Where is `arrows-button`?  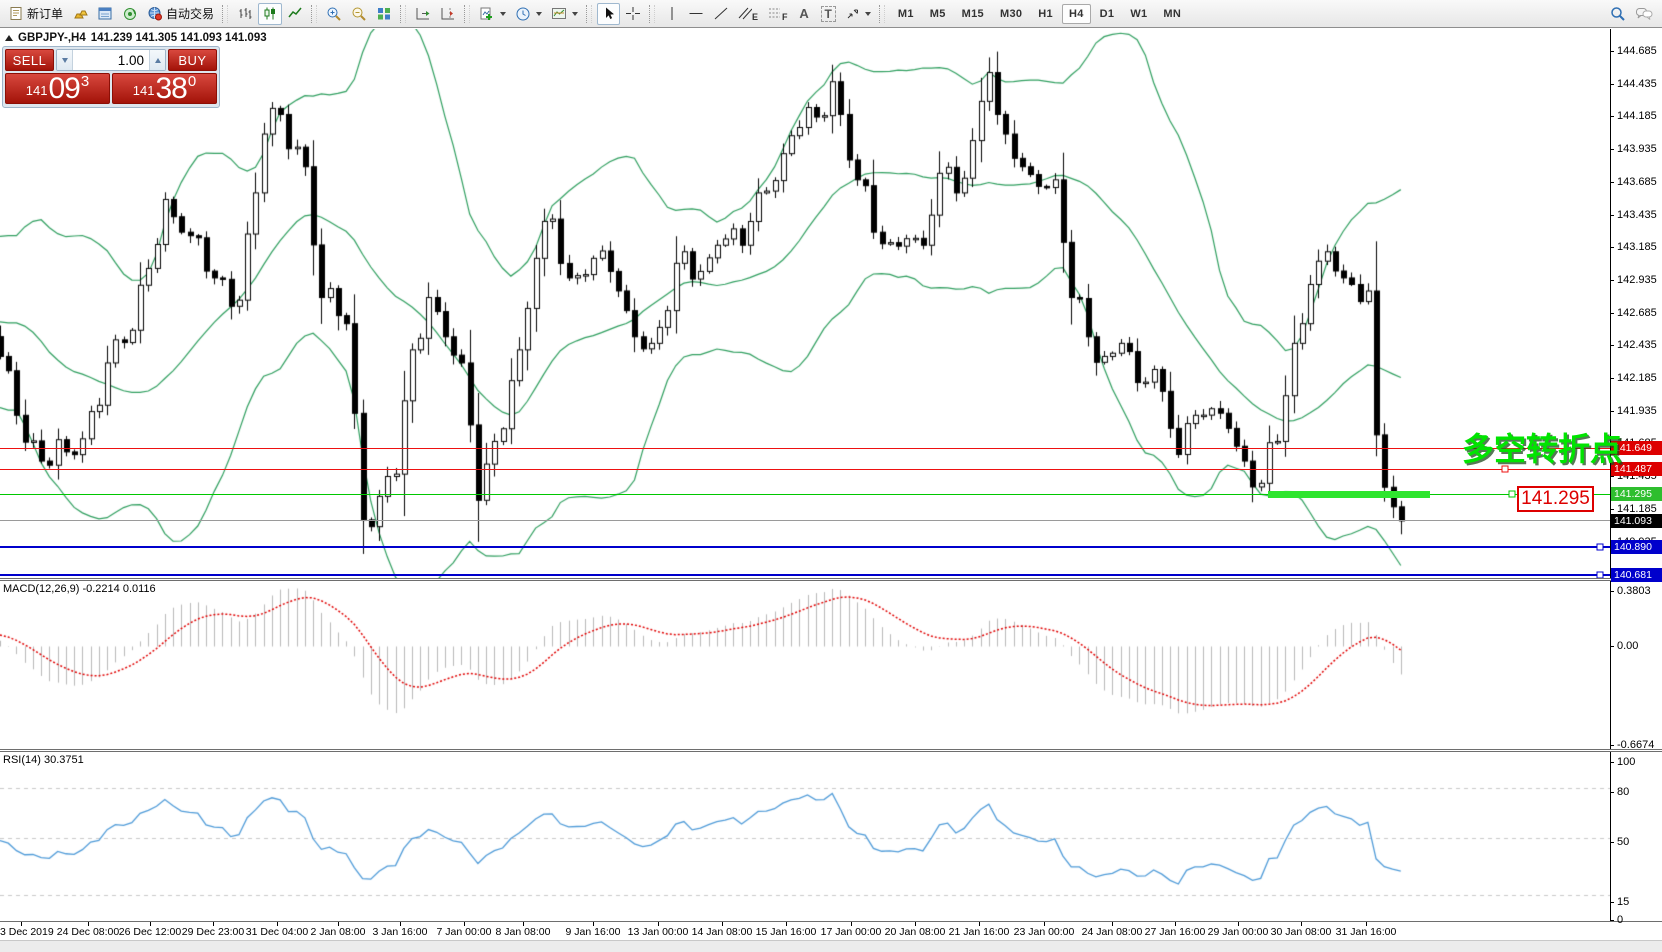
arrows-button is located at coordinates (858, 14).